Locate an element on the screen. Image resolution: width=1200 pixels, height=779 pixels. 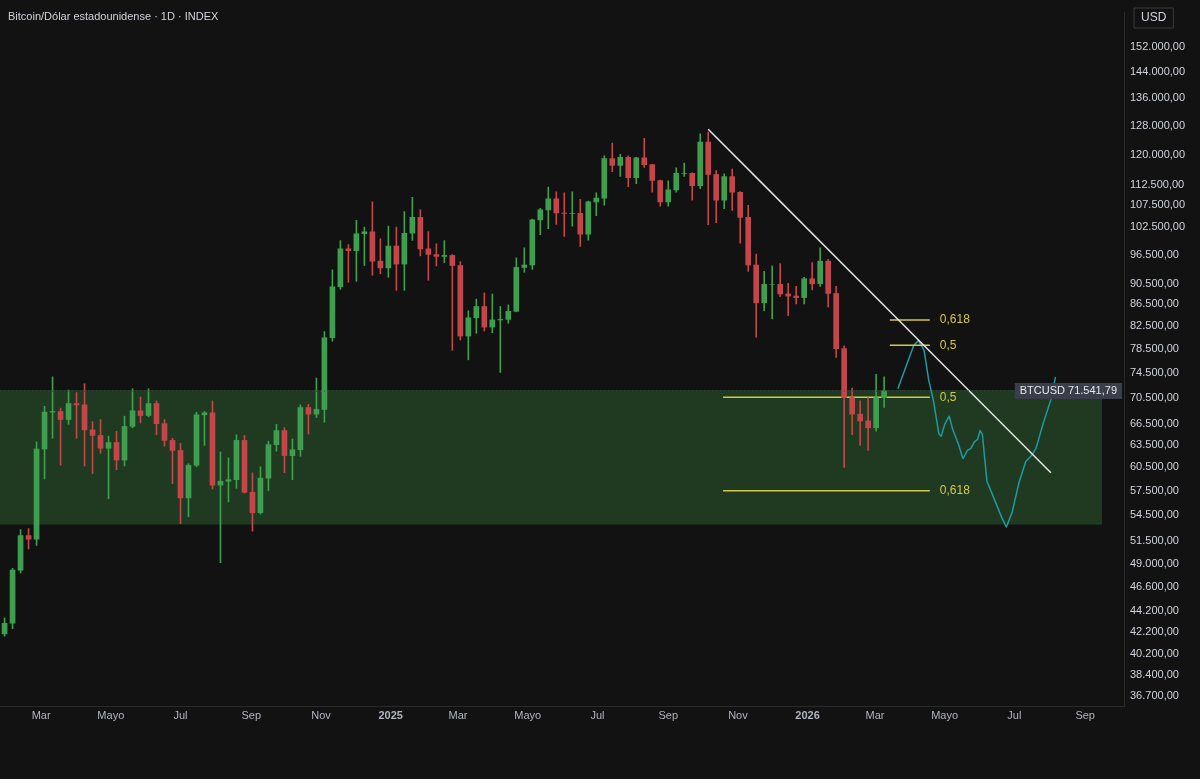
y-tick-label: 46.600,00 is located at coordinates (1154, 585).